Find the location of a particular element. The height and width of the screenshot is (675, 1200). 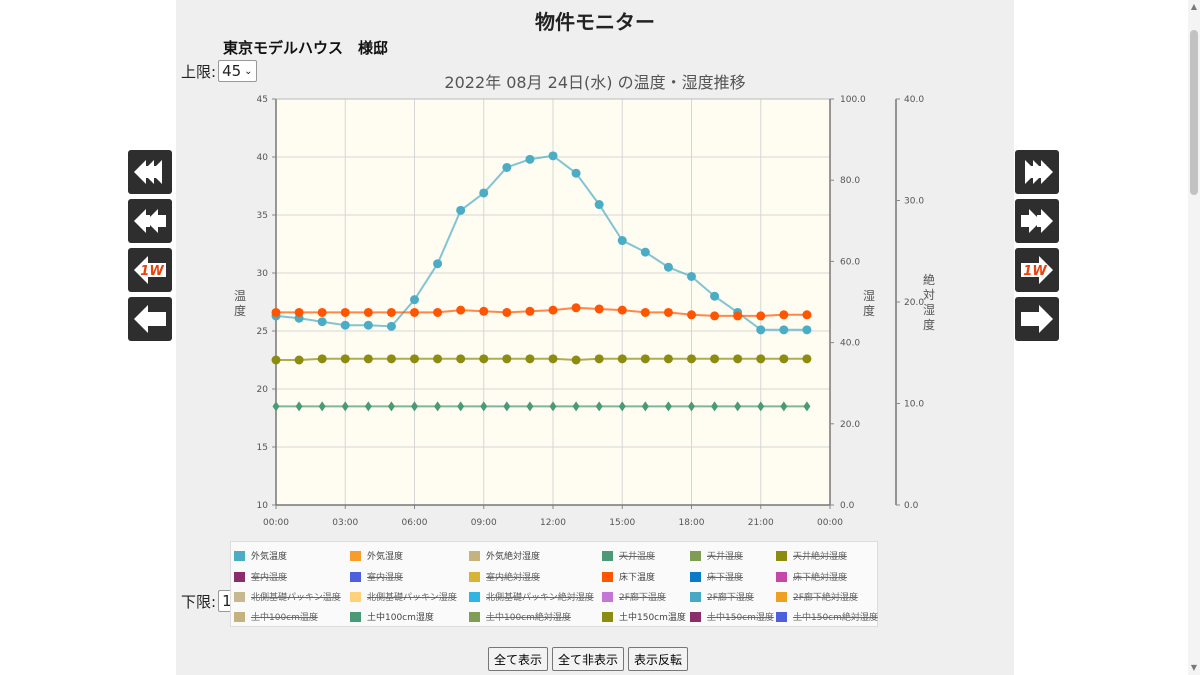

prev-1w-button: 1W is located at coordinates (150, 270).